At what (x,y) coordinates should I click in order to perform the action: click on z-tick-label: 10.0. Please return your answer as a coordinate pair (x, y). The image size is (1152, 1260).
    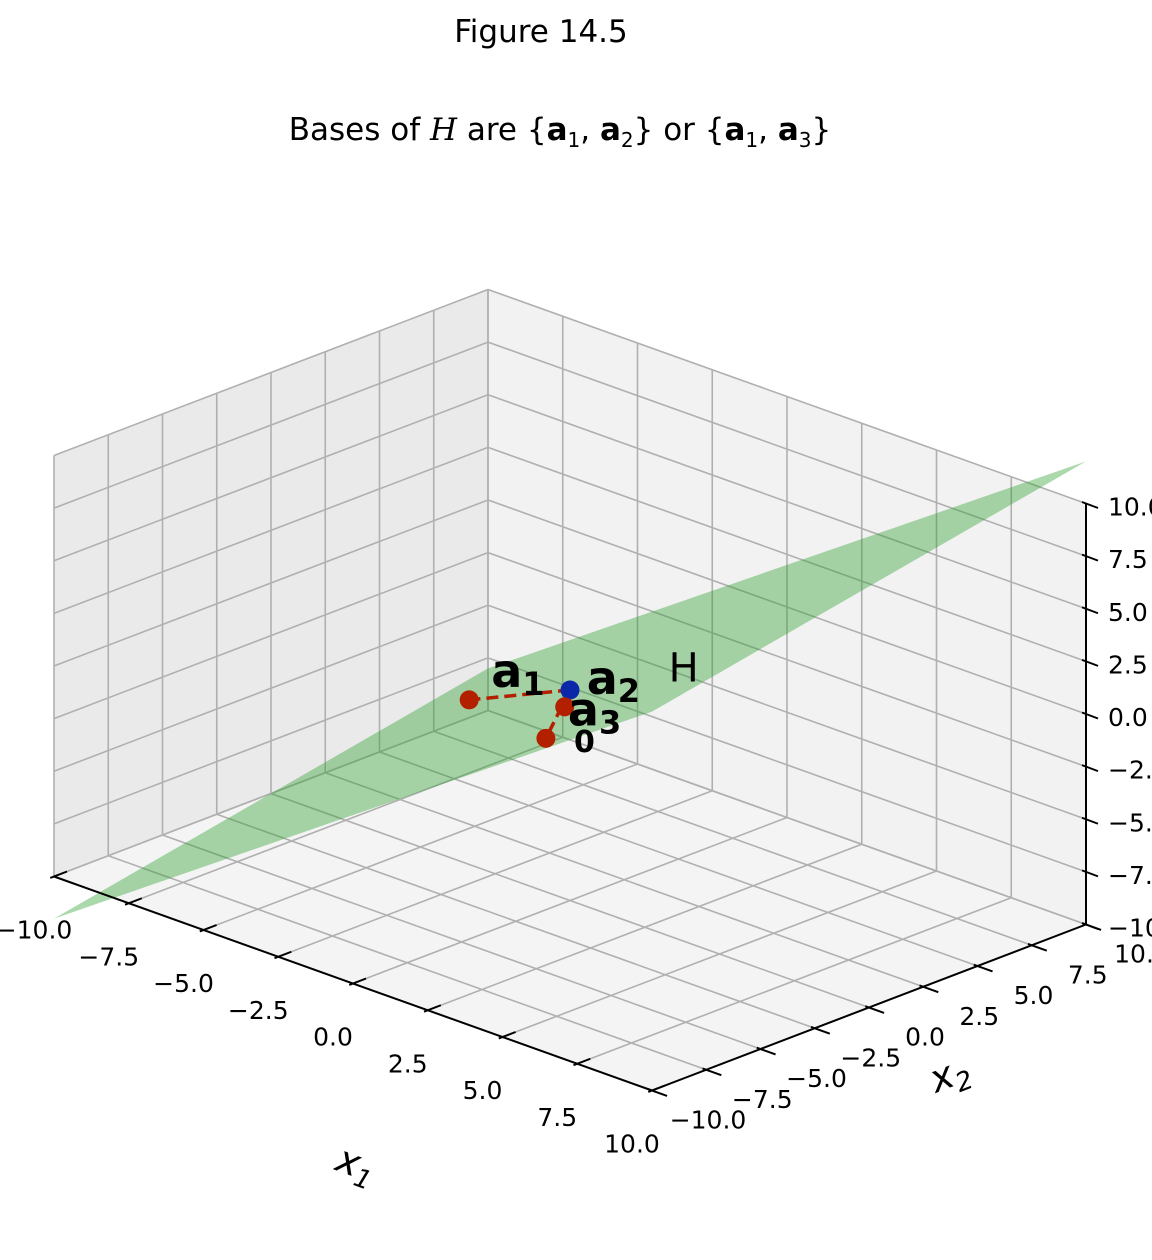
    Looking at the image, I should click on (1130, 507).